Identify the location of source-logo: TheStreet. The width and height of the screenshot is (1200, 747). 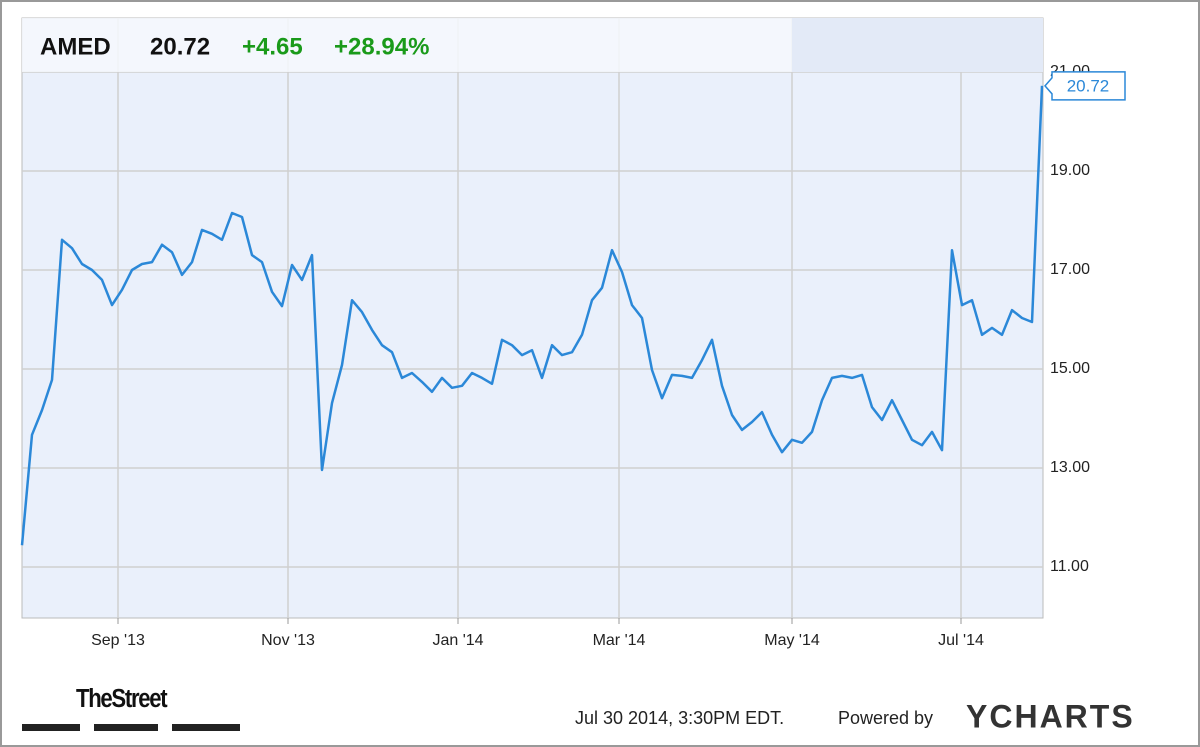
(131, 707).